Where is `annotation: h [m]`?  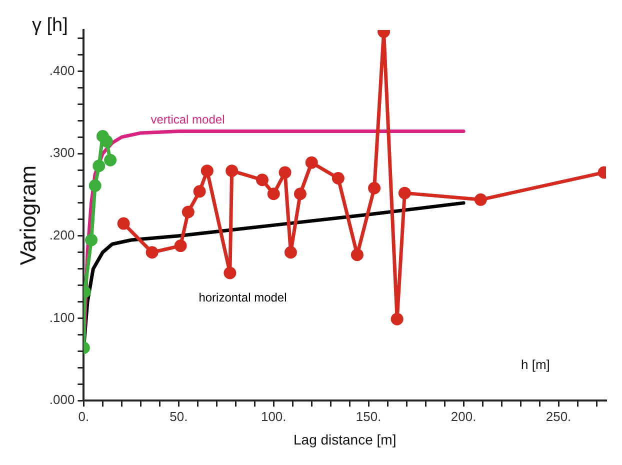
annotation: h [m] is located at coordinates (535, 364).